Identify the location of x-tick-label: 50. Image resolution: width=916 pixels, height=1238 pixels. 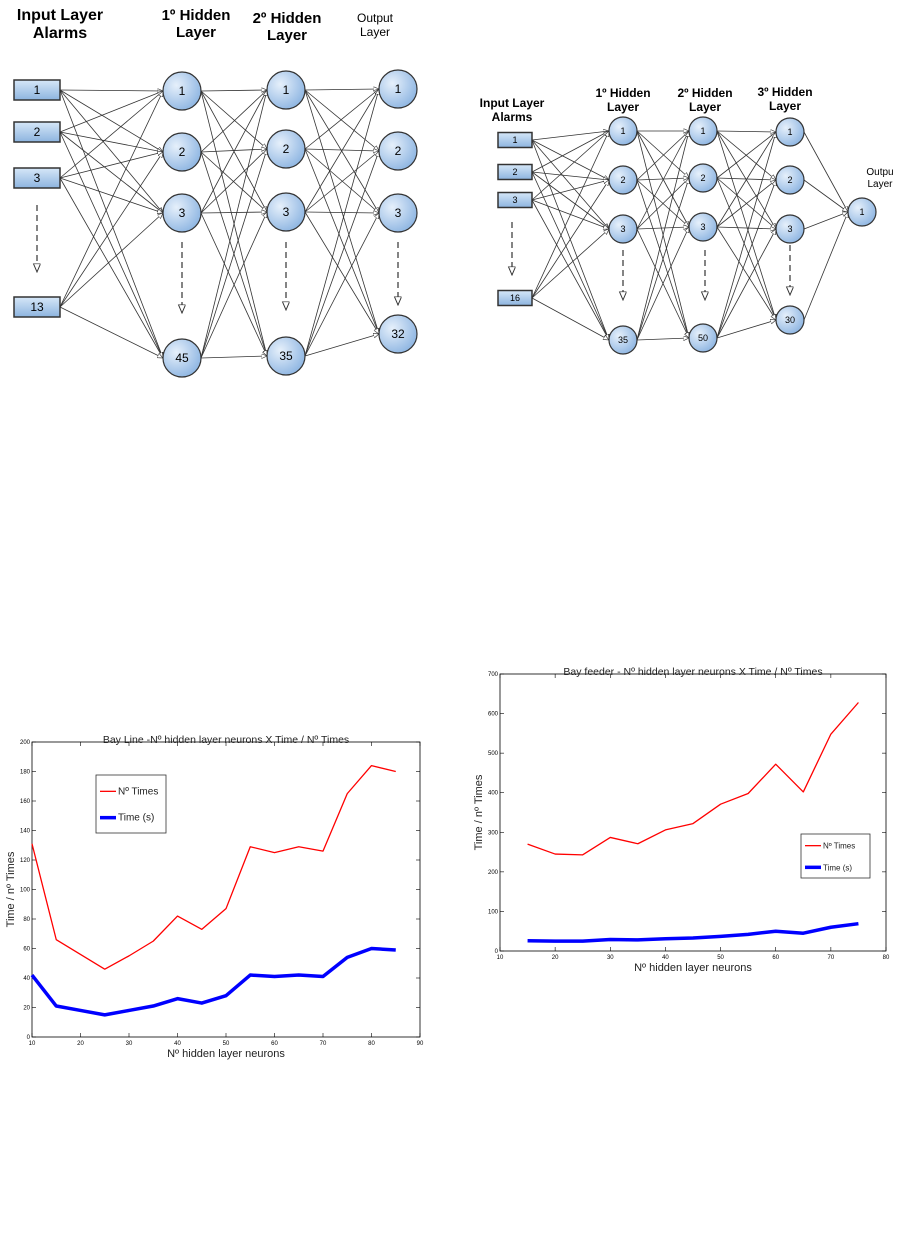
(226, 1044).